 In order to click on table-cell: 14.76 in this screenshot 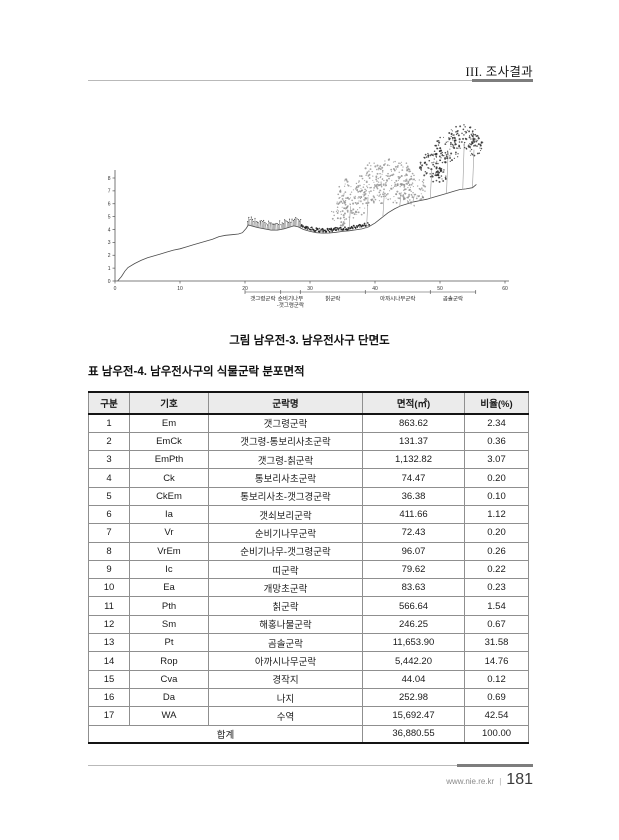, I will do `click(496, 661)`.